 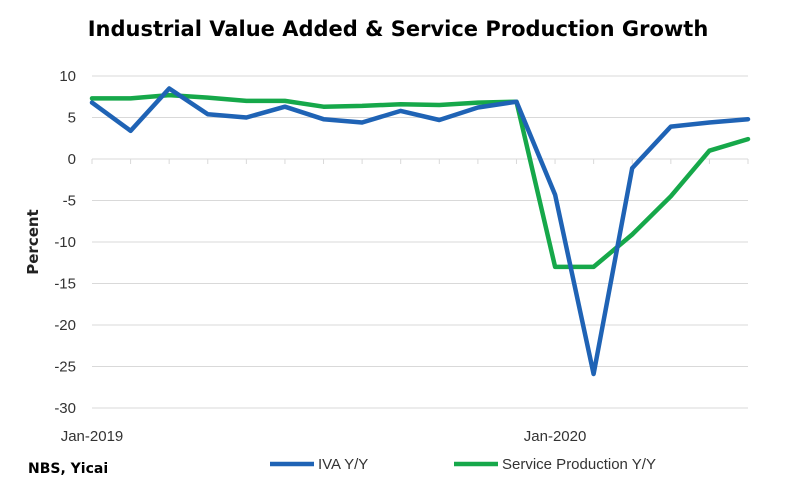 What do you see at coordinates (67, 76) in the screenshot?
I see `y-tick-label: 10` at bounding box center [67, 76].